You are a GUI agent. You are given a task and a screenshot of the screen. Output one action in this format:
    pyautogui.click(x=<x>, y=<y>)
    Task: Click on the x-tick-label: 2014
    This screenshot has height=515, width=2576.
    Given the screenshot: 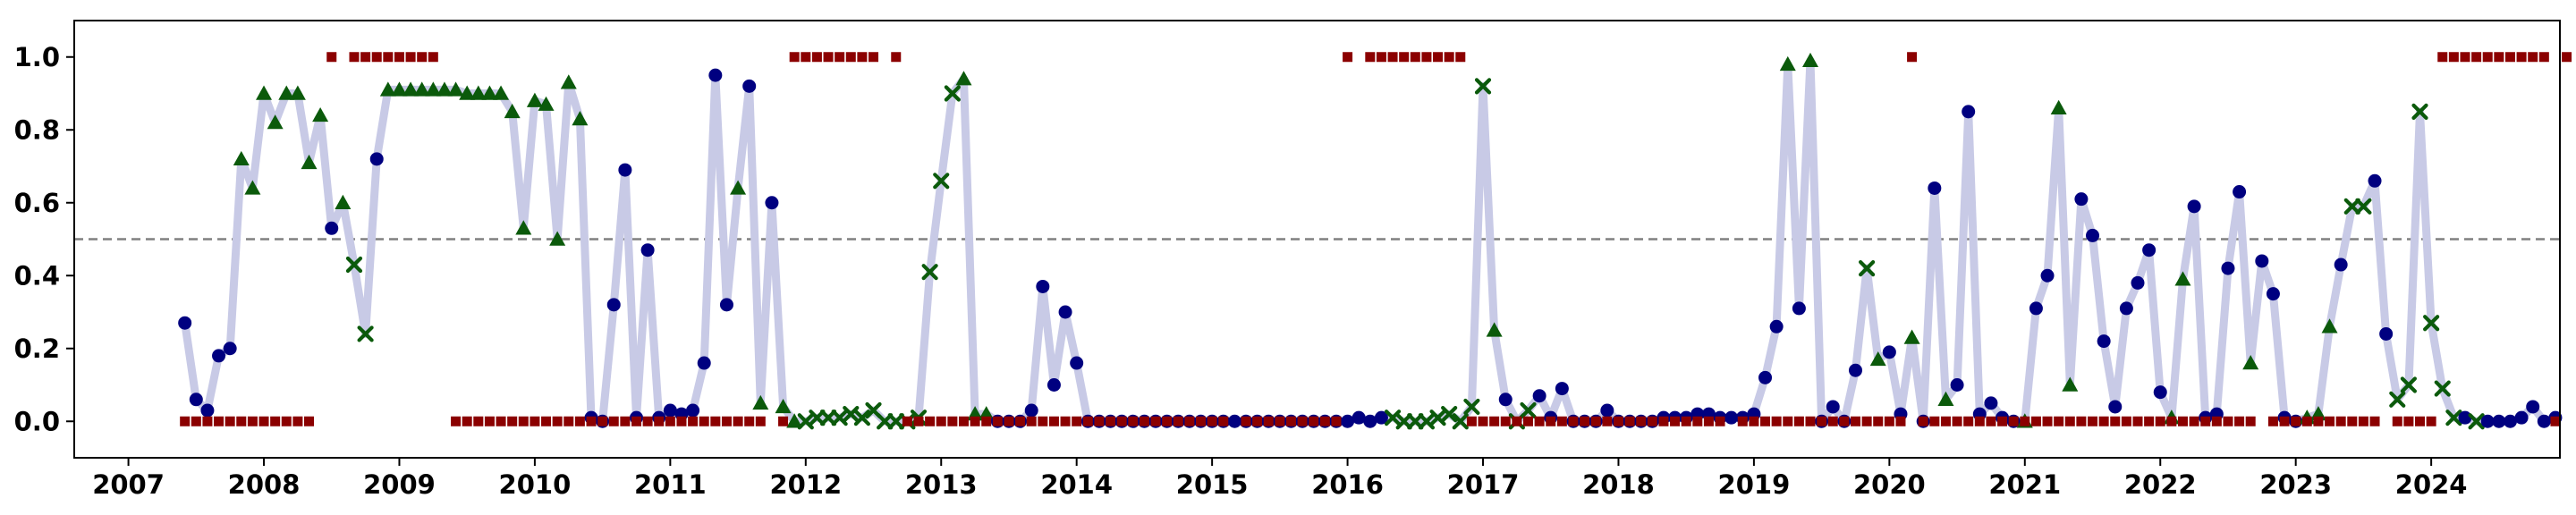 What is the action you would take?
    pyautogui.click(x=1076, y=484)
    